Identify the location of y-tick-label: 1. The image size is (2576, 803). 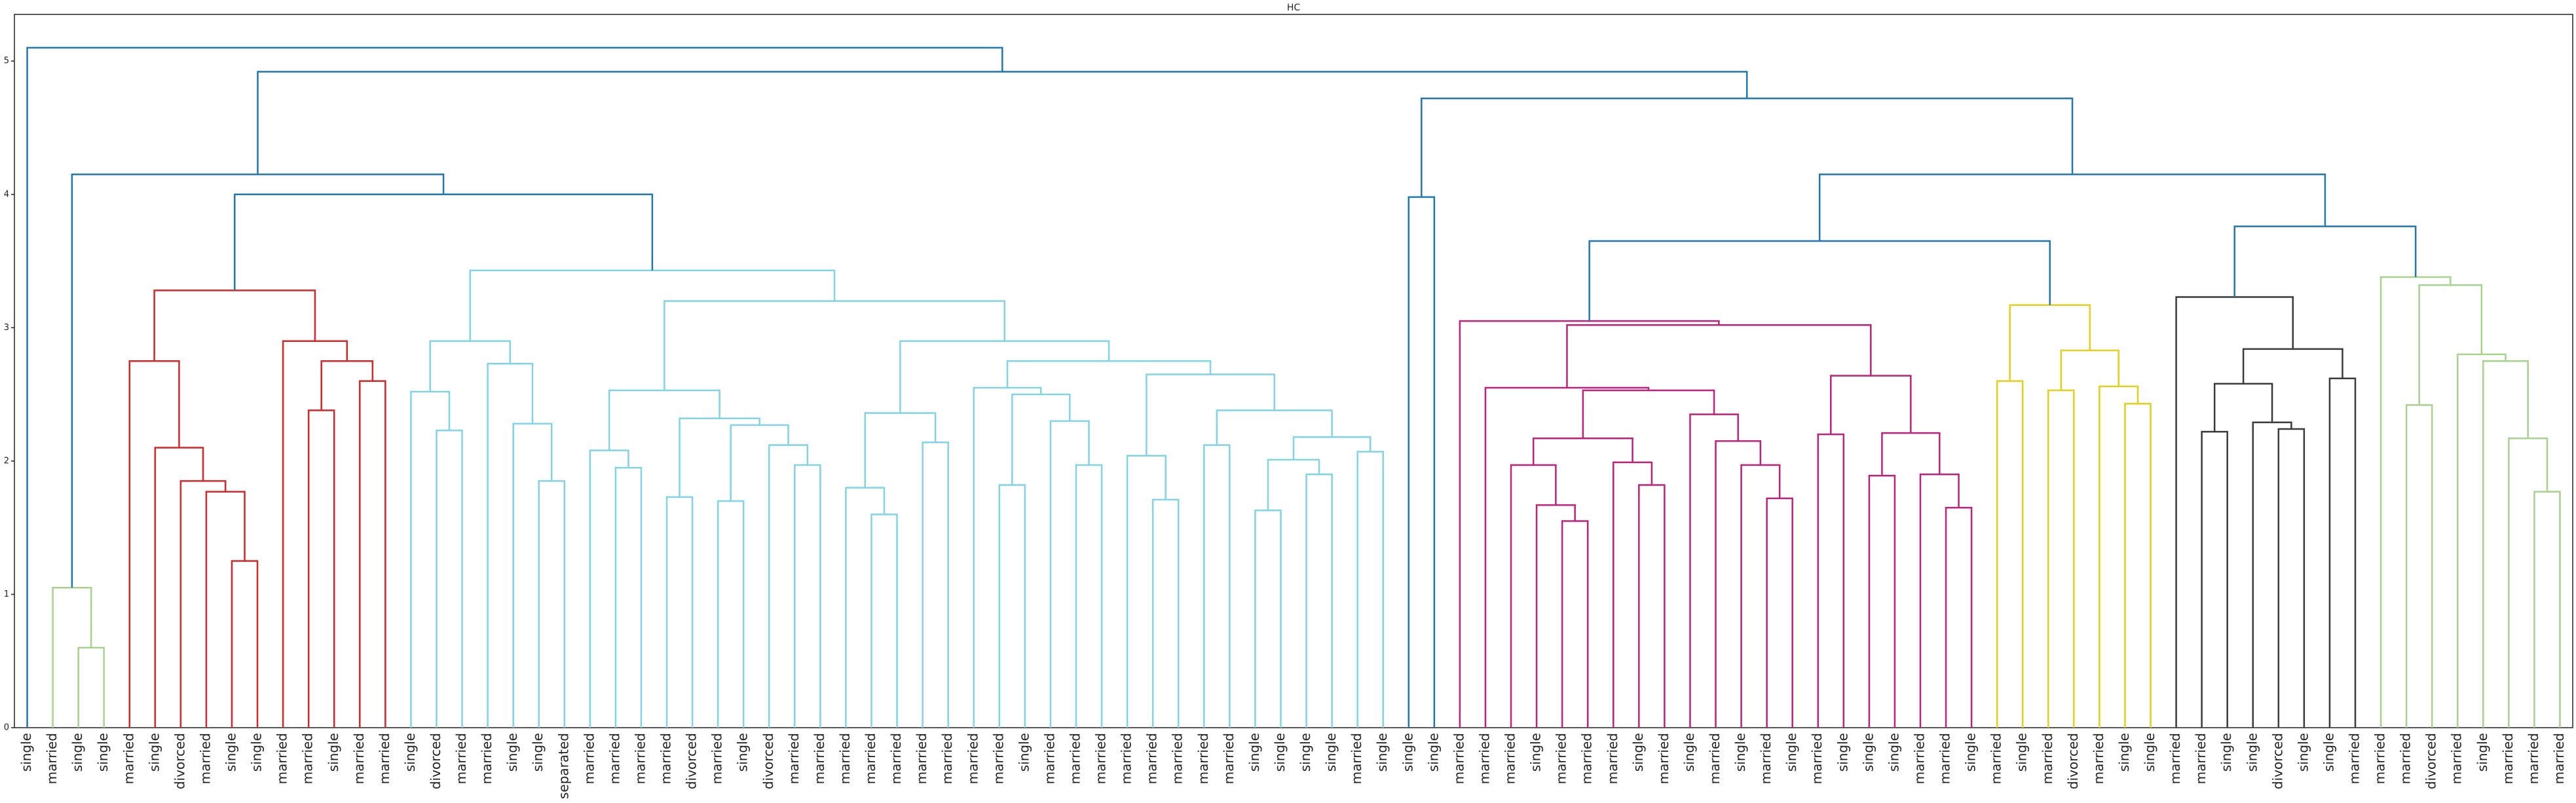
(6, 594).